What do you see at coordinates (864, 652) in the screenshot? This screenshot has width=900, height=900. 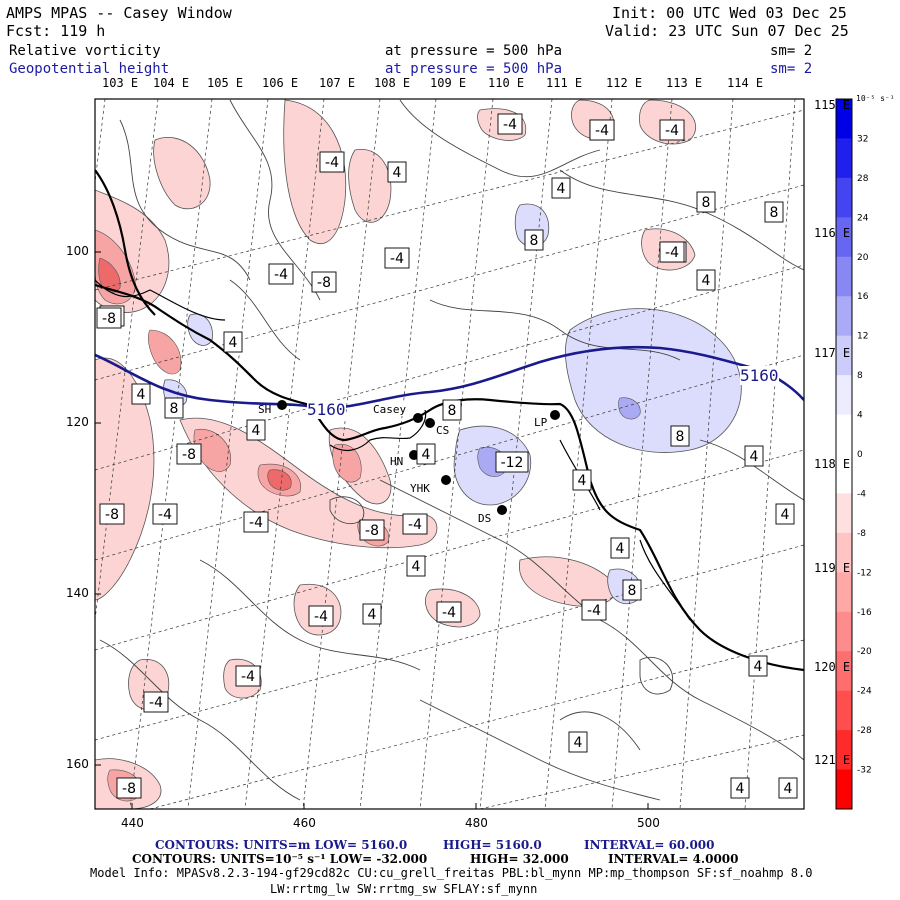 I see `colorbar-label: -20` at bounding box center [864, 652].